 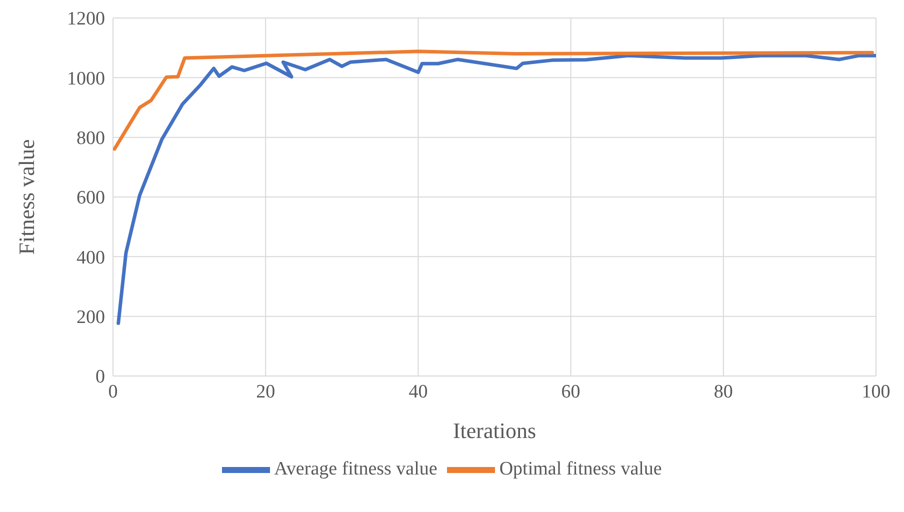 What do you see at coordinates (86, 19) in the screenshot?
I see `y-tick-label: 1200` at bounding box center [86, 19].